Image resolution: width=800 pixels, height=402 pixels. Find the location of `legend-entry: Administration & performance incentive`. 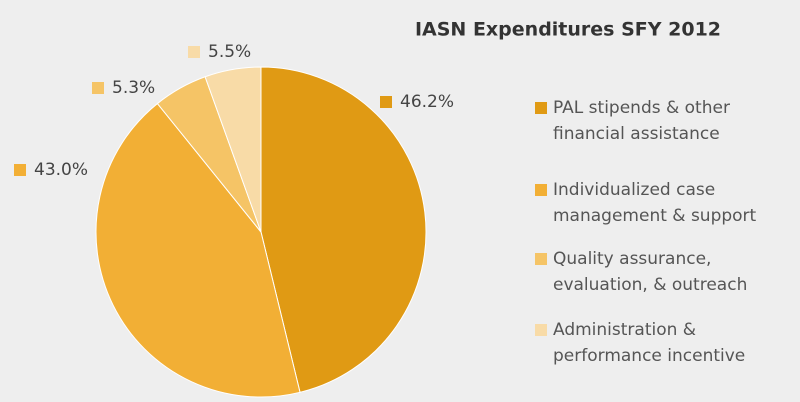

legend-entry: Administration & performance incentive is located at coordinates (664, 343).